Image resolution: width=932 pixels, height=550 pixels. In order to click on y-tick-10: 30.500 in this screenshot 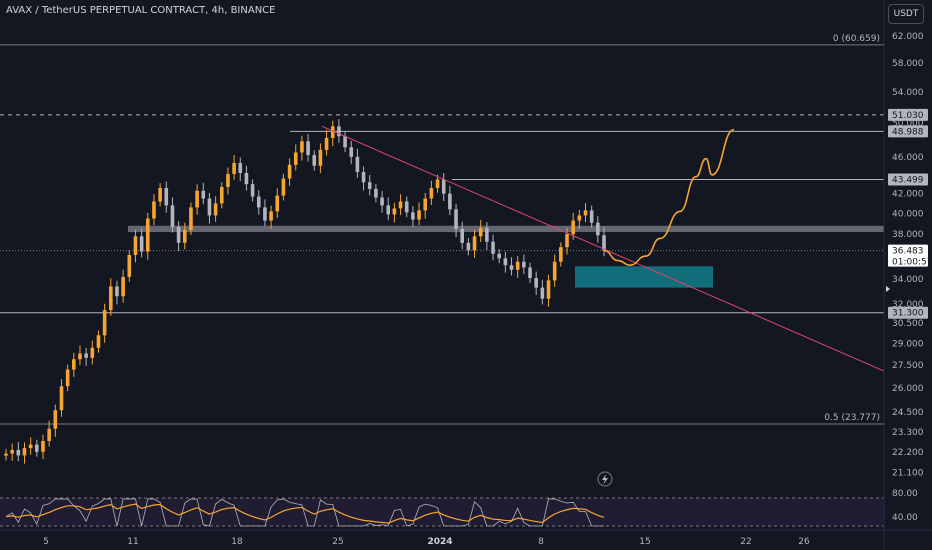, I will do `click(908, 324)`.